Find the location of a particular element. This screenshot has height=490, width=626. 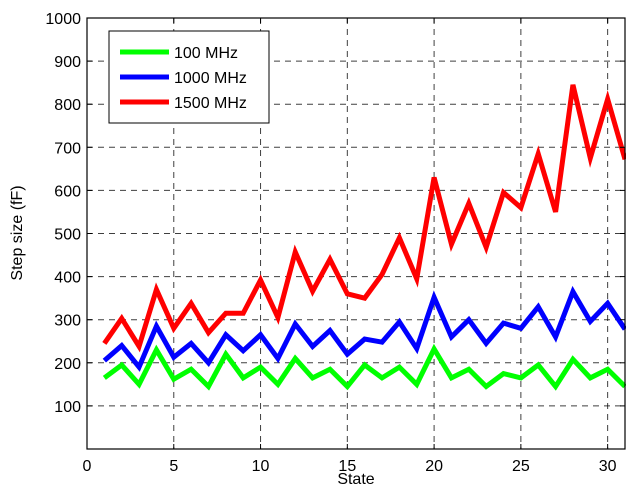

x-tick-label: 25 is located at coordinates (521, 466).